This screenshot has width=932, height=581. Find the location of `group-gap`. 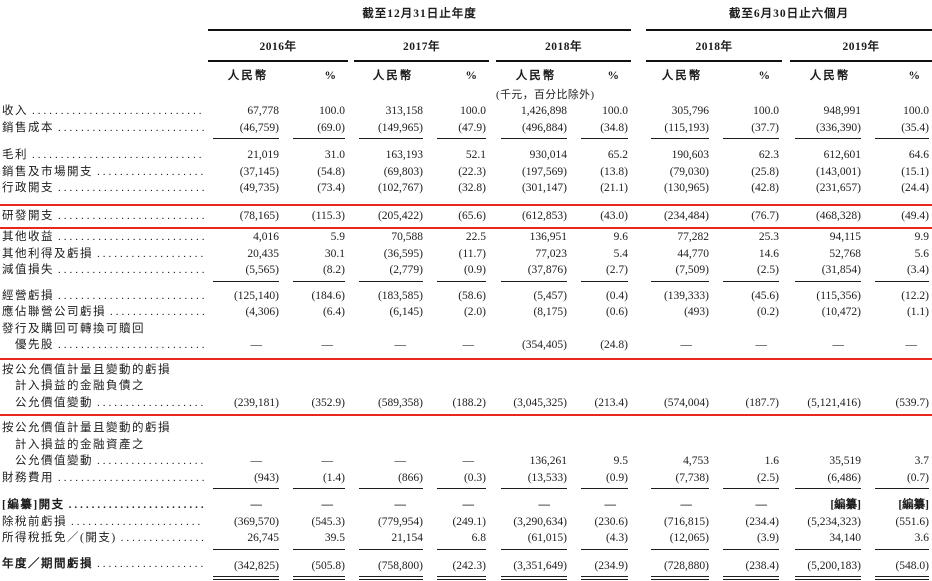

group-gap is located at coordinates (638, 18).